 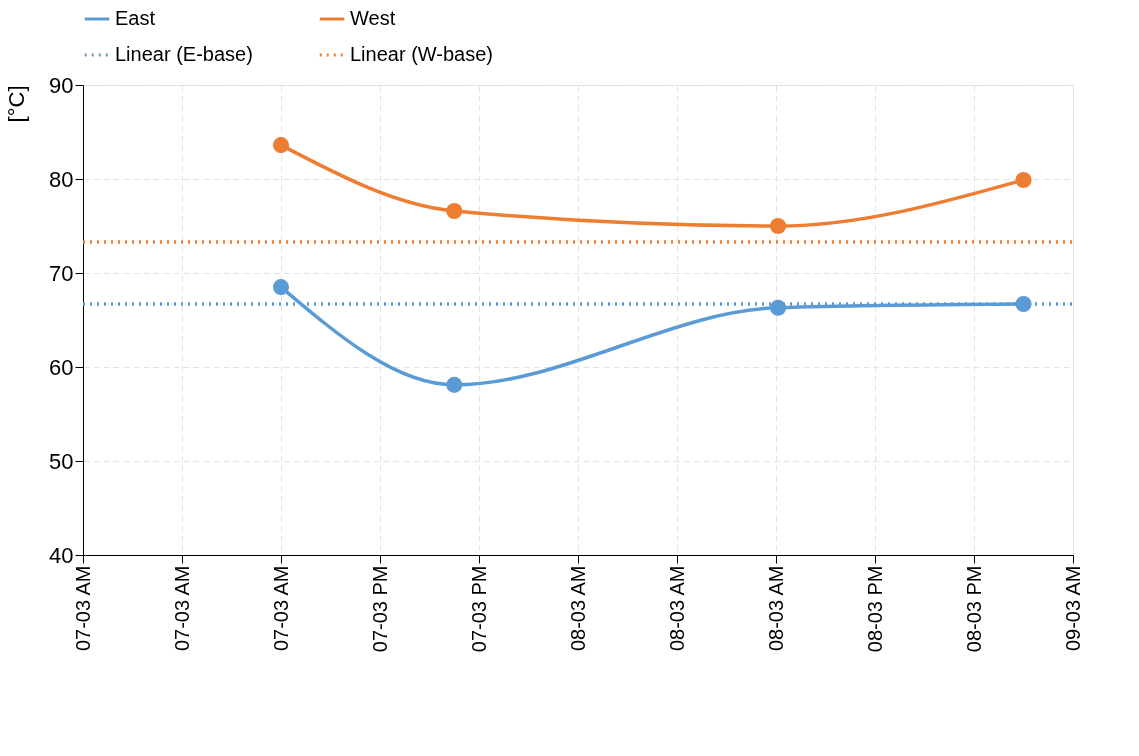 I want to click on y-tick-label: 70, so click(x=61, y=273).